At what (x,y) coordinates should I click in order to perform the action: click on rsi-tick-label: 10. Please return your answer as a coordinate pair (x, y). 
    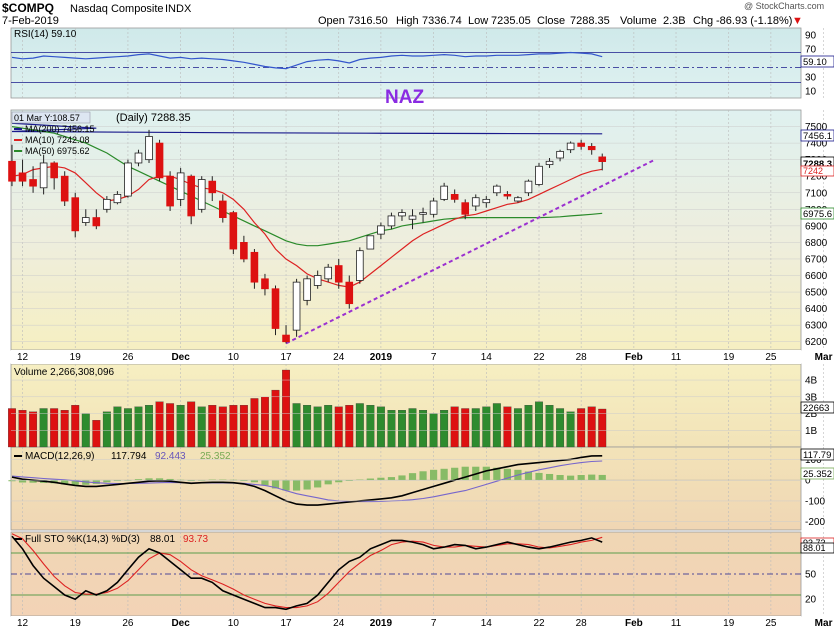
    Looking at the image, I should click on (811, 92).